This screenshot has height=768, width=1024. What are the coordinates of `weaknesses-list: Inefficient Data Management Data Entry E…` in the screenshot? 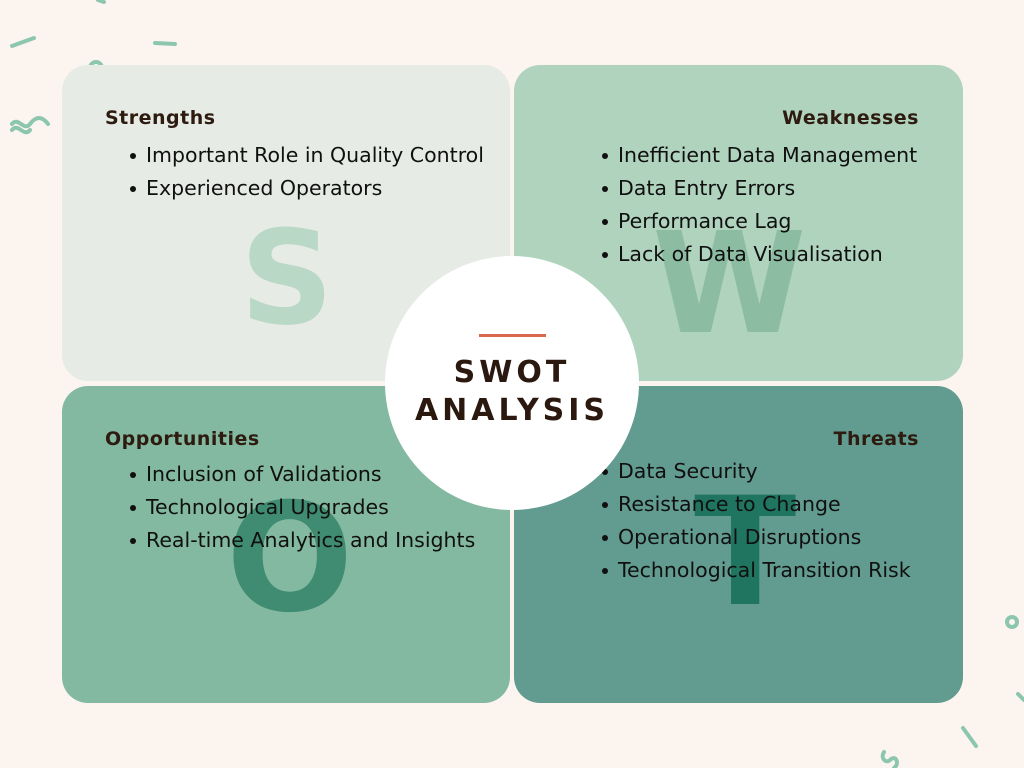 It's located at (757, 205).